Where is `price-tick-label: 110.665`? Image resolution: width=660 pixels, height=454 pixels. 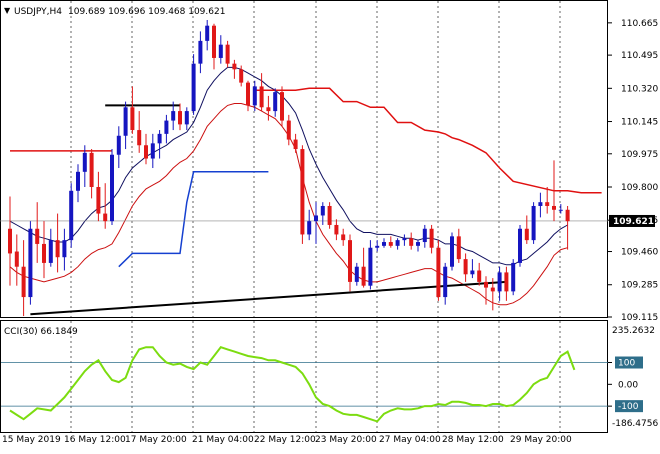
price-tick-label: 110.665 is located at coordinates (639, 24).